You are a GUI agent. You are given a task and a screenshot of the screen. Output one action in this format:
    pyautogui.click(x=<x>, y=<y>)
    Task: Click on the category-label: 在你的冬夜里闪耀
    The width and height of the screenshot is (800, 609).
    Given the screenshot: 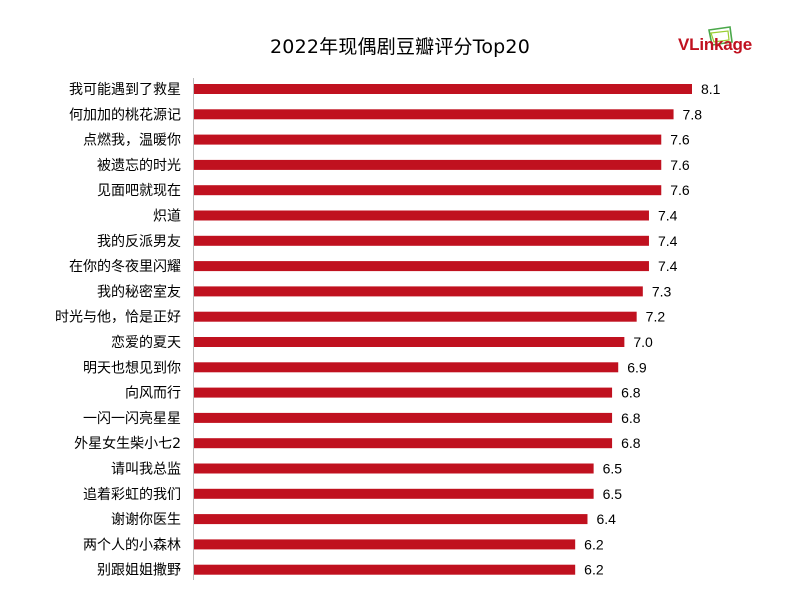 What is the action you would take?
    pyautogui.click(x=125, y=267)
    